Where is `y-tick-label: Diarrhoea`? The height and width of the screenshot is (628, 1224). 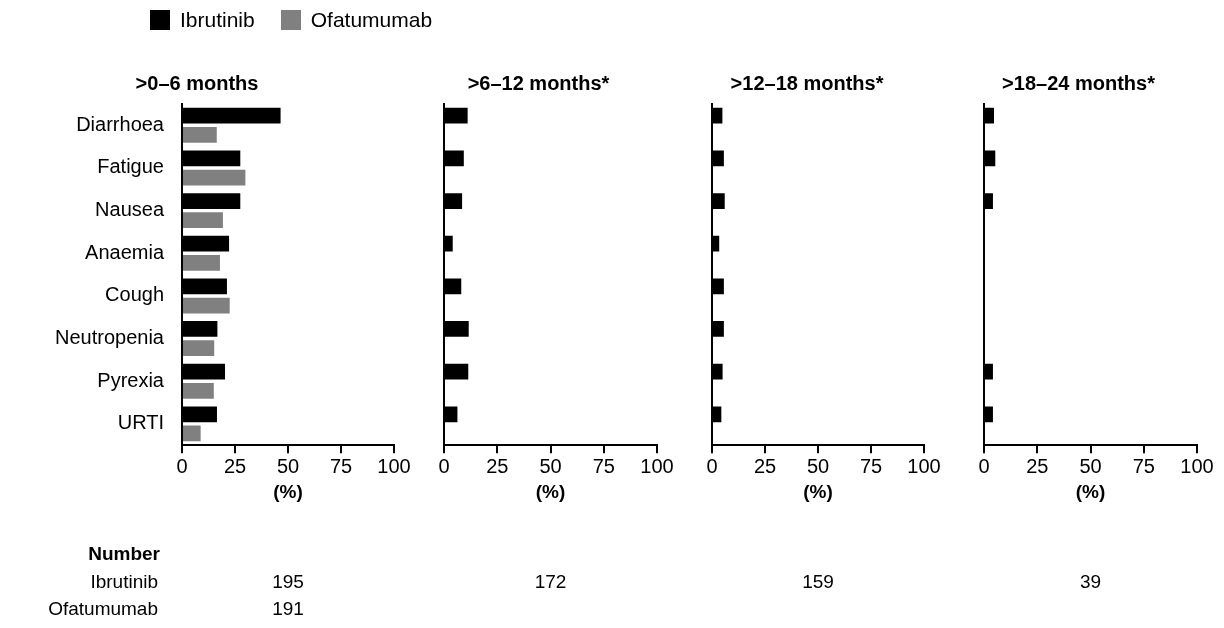
y-tick-label: Diarrhoea is located at coordinates (120, 123).